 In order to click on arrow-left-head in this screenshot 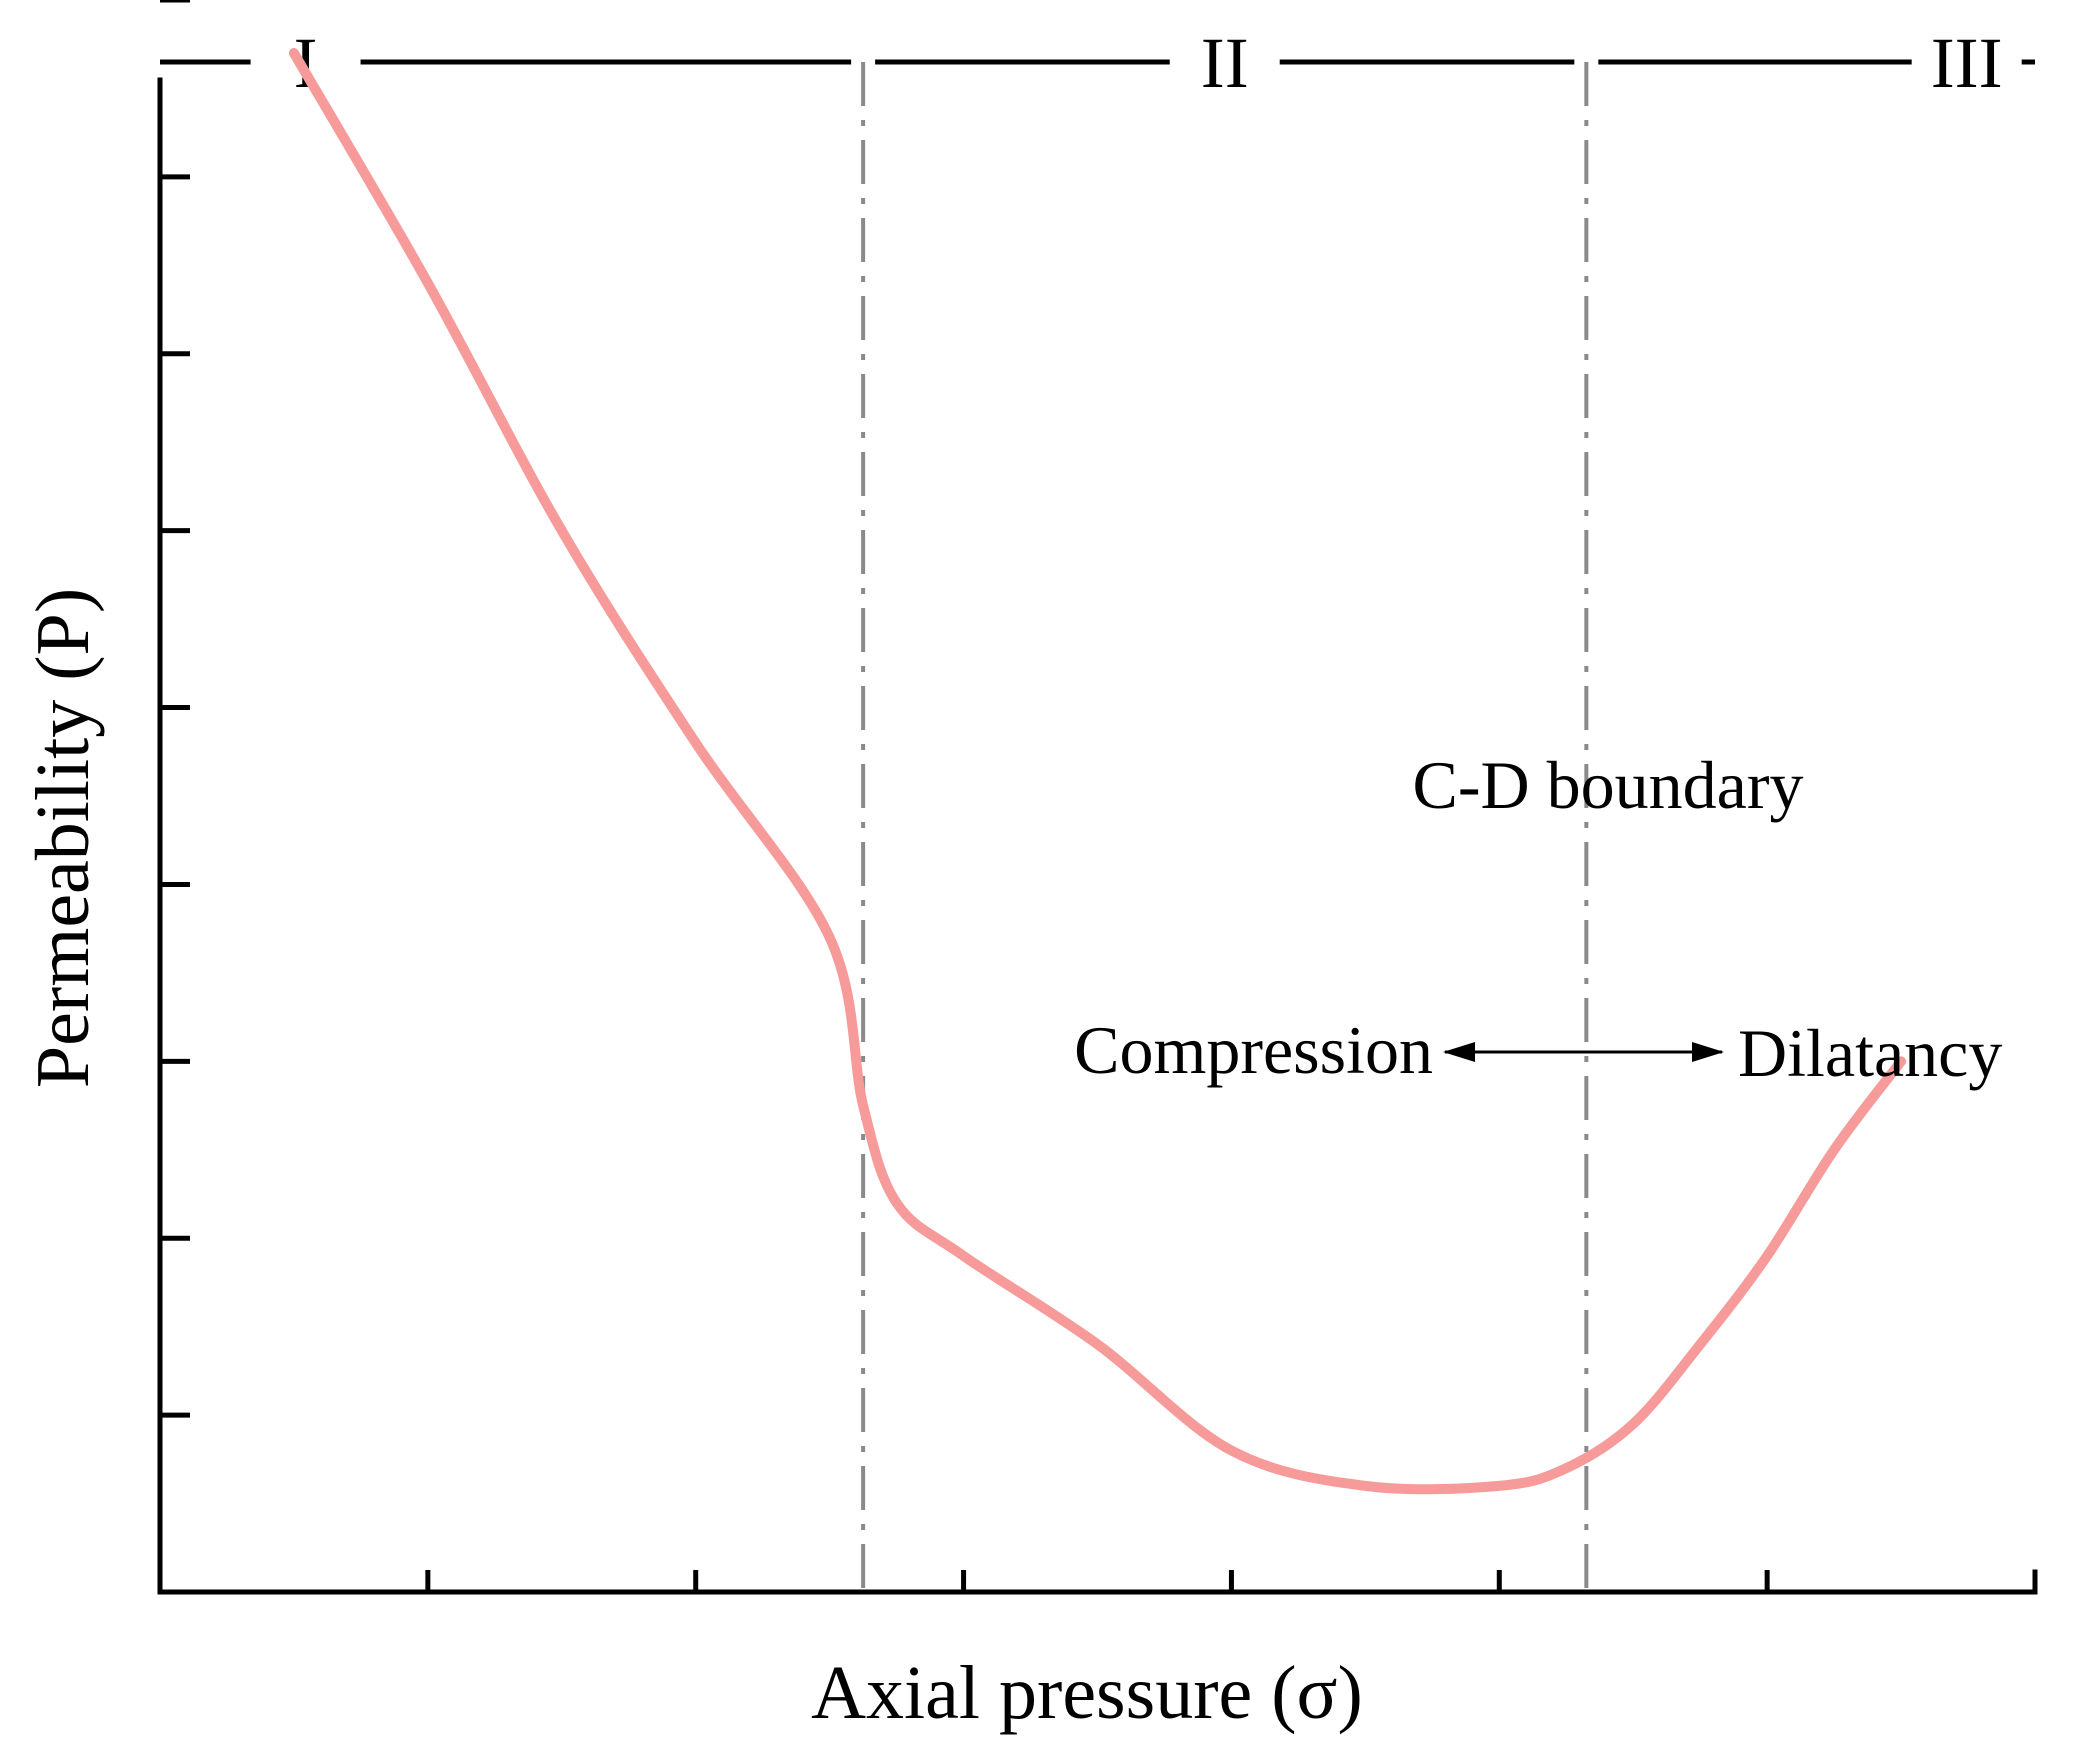, I will do `click(1459, 1052)`.